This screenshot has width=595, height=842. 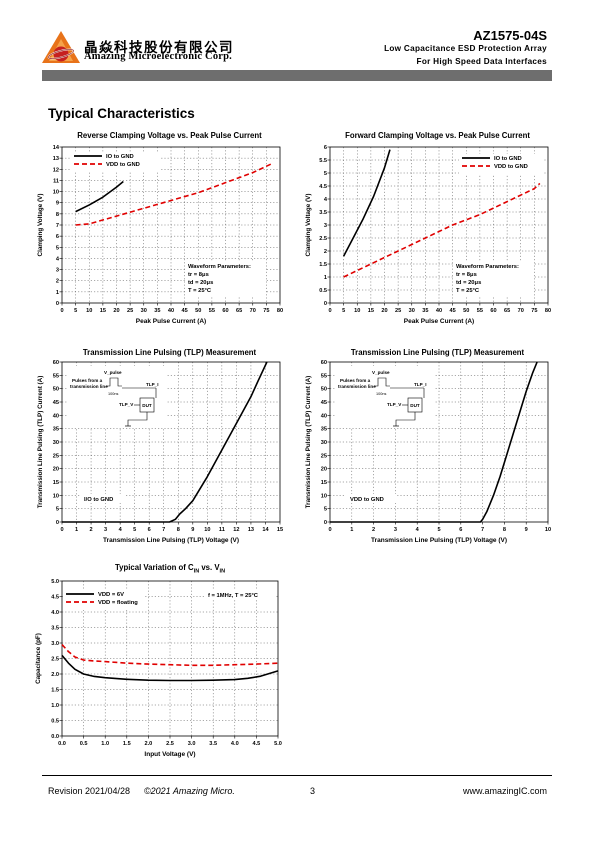 I want to click on chart-1-tick-label-y: 4, so click(x=58, y=259).